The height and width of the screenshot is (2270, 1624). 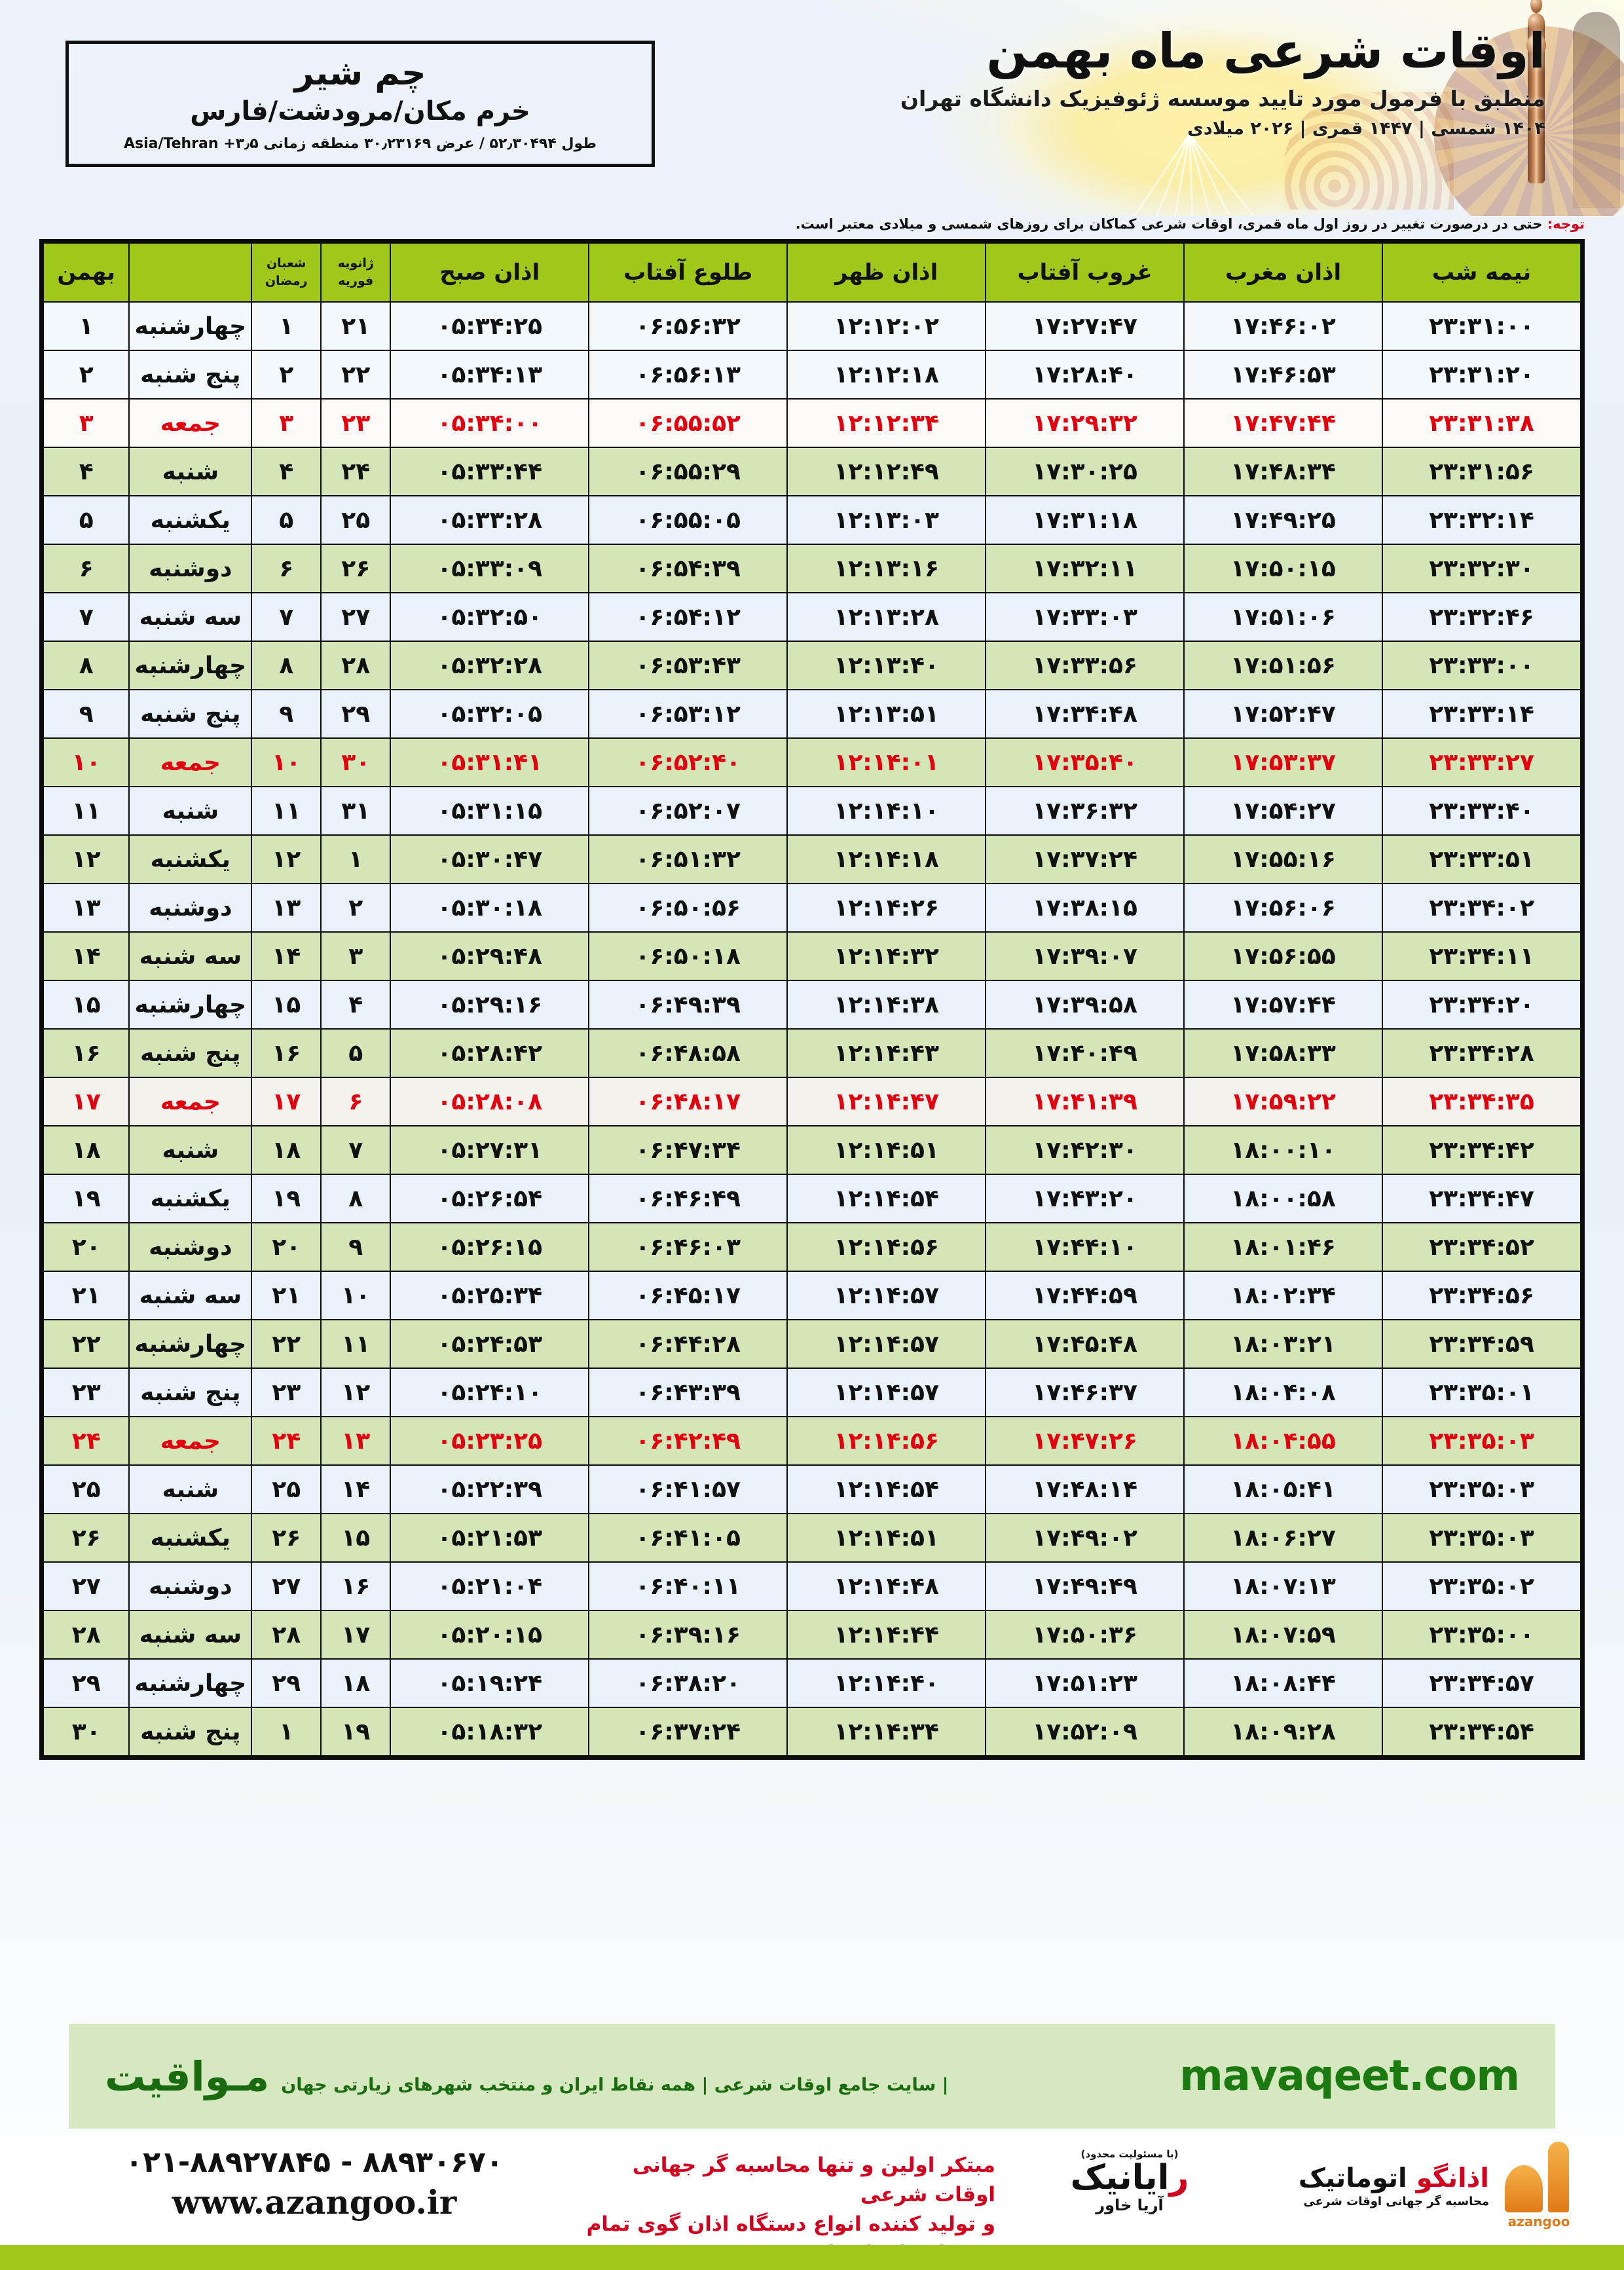 What do you see at coordinates (886, 520) in the screenshot?
I see `cell-dhuhr: ۱۲:۱۳:۰۳` at bounding box center [886, 520].